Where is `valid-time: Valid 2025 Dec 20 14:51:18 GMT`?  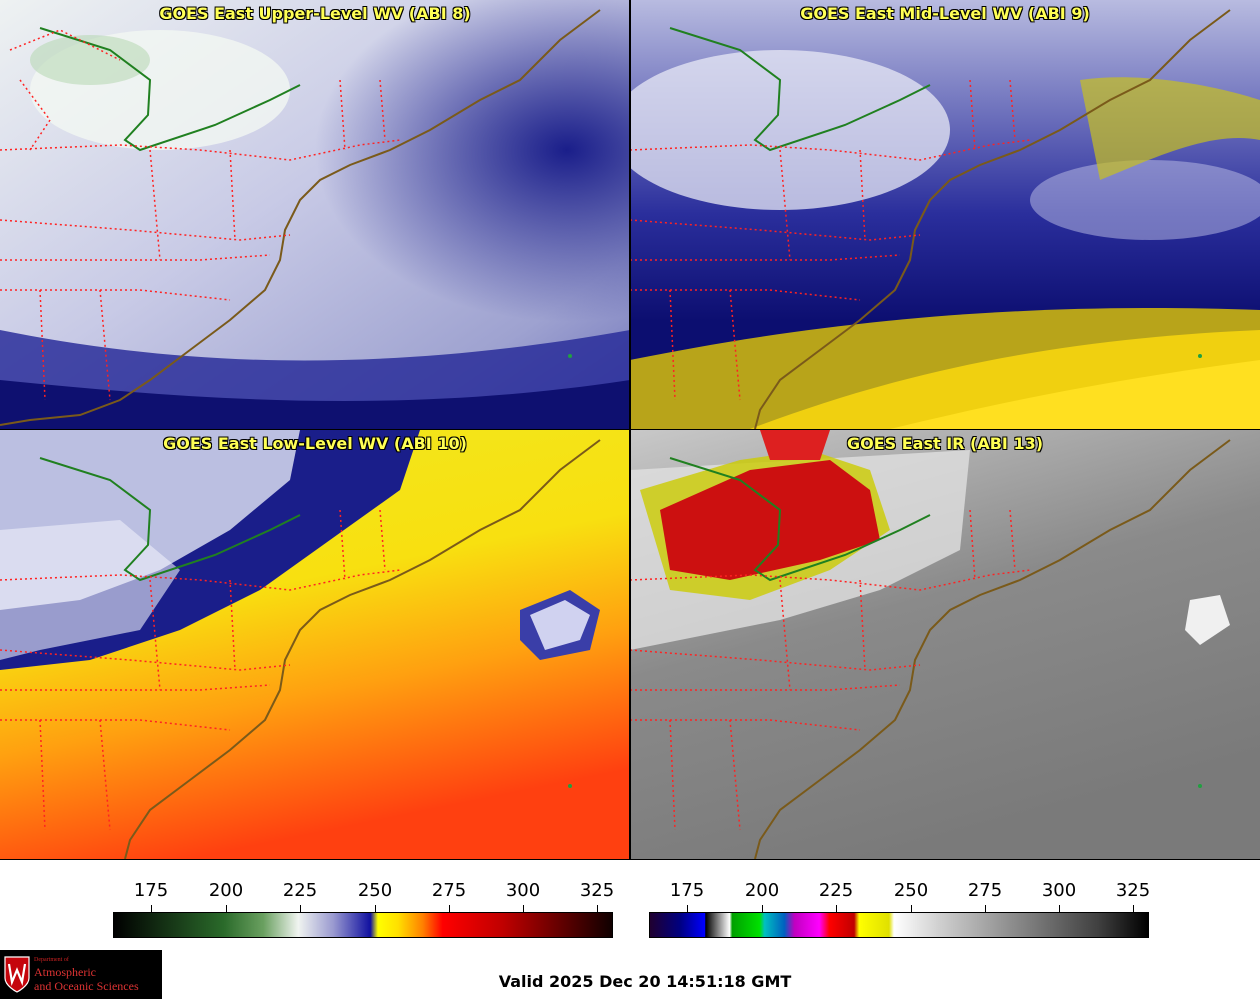 valid-time: Valid 2025 Dec 20 14:51:18 GMT is located at coordinates (645, 981).